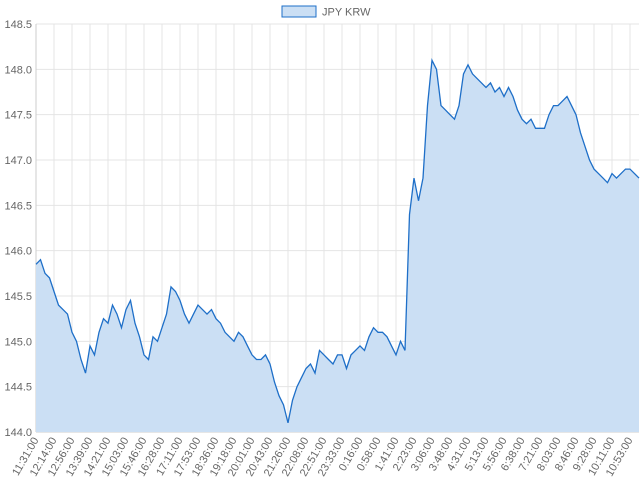  What do you see at coordinates (18, 252) in the screenshot?
I see `y-tick-label: 146.0` at bounding box center [18, 252].